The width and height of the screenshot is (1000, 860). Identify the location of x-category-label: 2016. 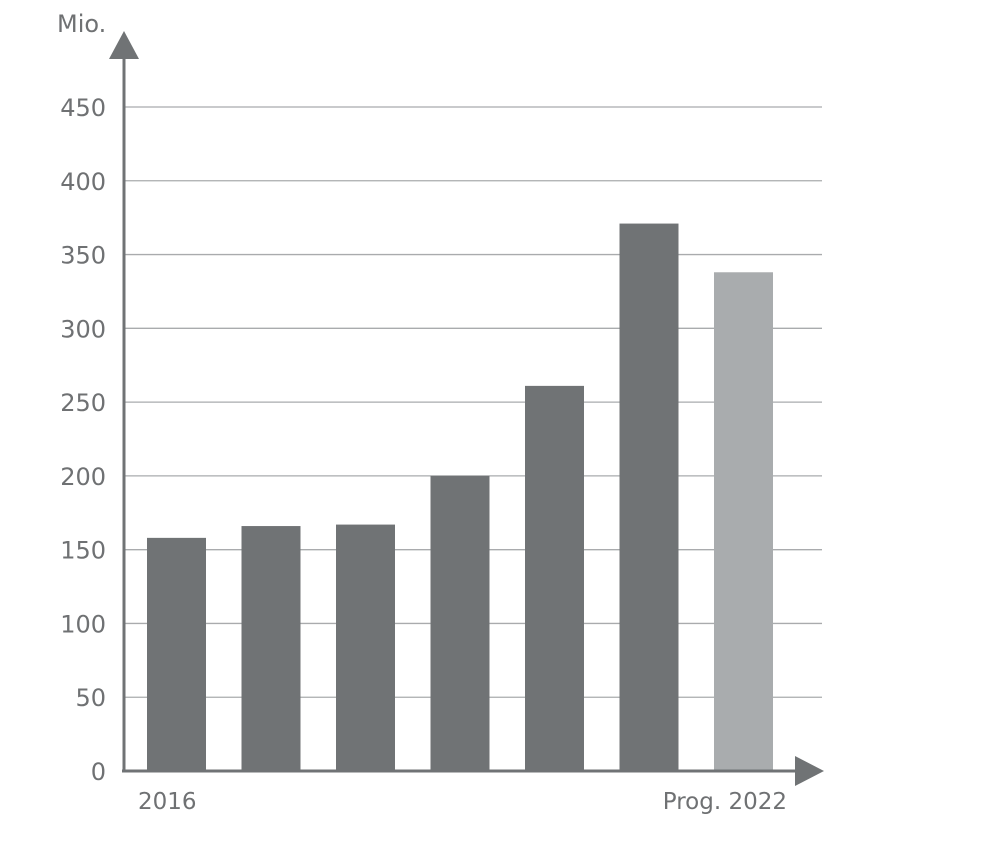
(167, 802).